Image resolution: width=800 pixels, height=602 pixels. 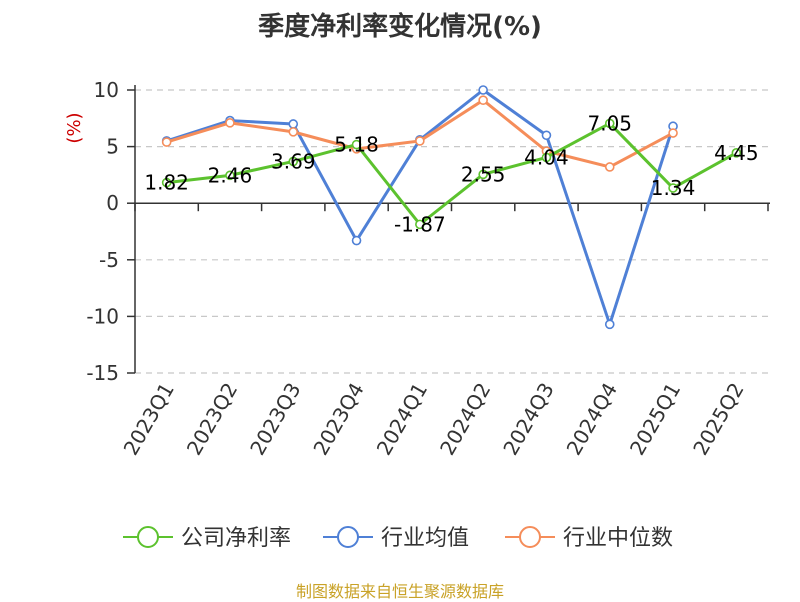 I want to click on y-tick-label: -15, so click(x=102, y=373).